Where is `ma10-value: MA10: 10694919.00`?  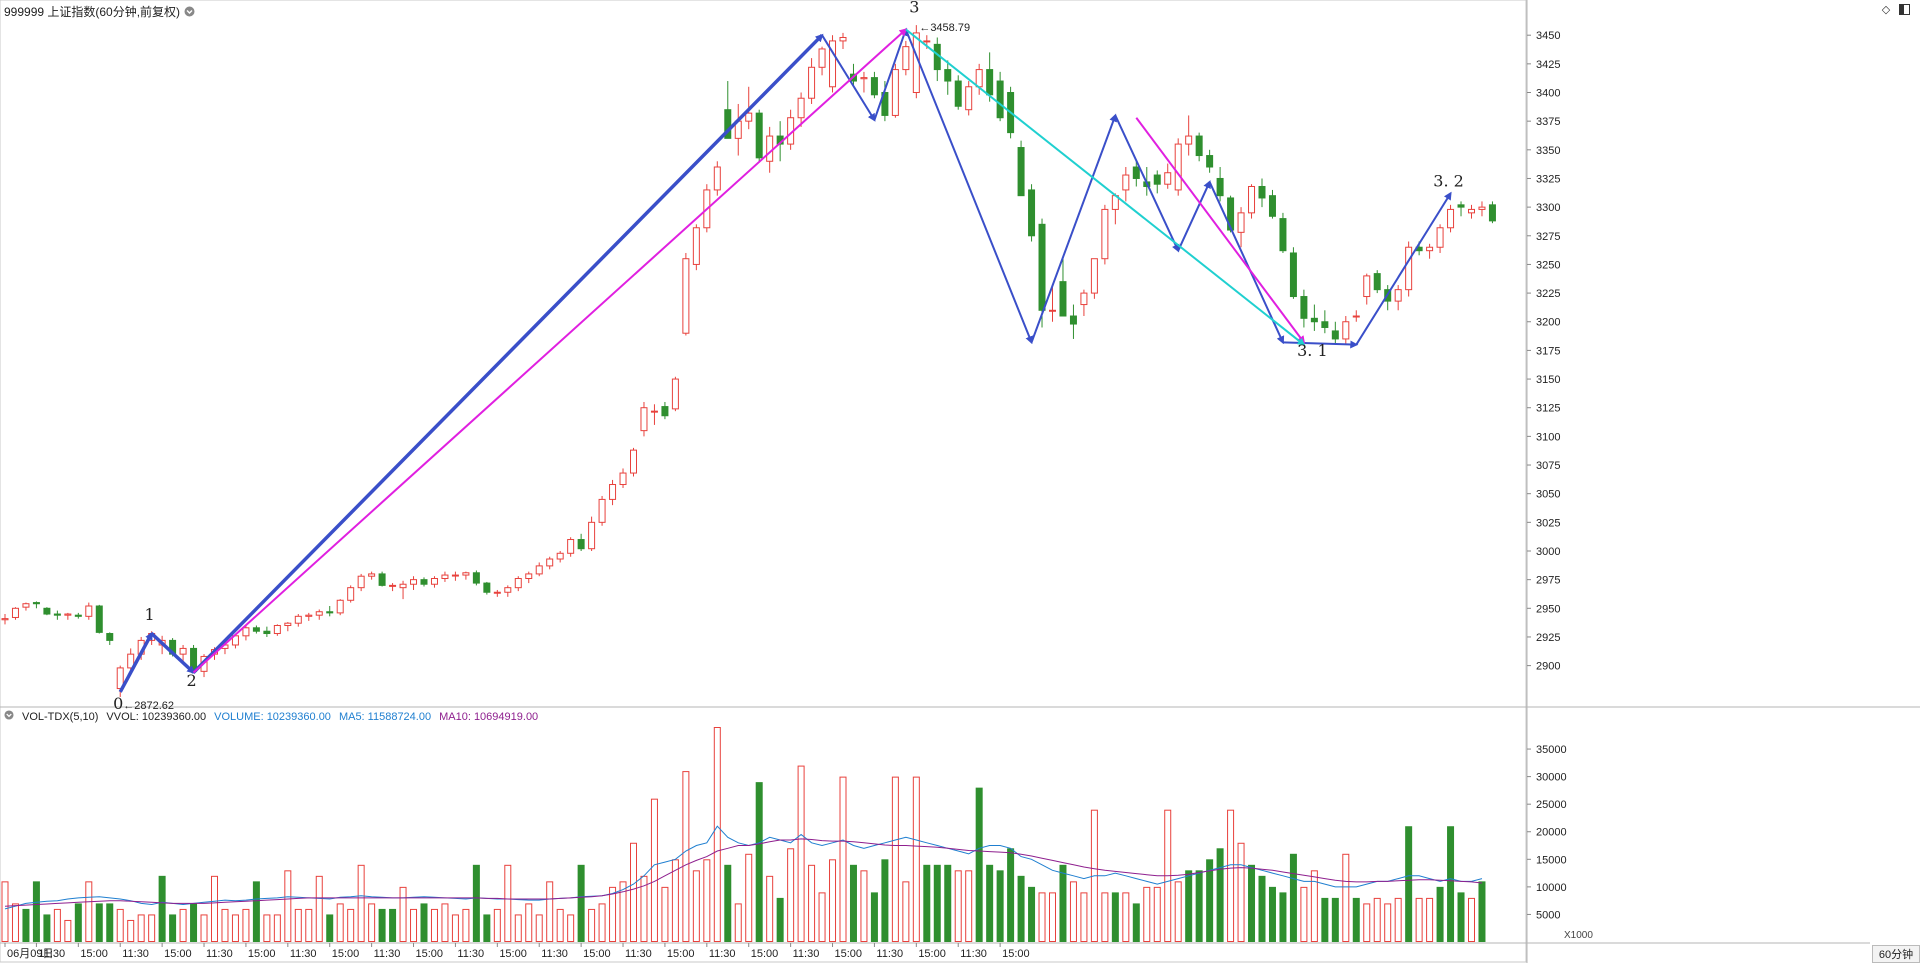 ma10-value: MA10: 10694919.00 is located at coordinates (489, 716).